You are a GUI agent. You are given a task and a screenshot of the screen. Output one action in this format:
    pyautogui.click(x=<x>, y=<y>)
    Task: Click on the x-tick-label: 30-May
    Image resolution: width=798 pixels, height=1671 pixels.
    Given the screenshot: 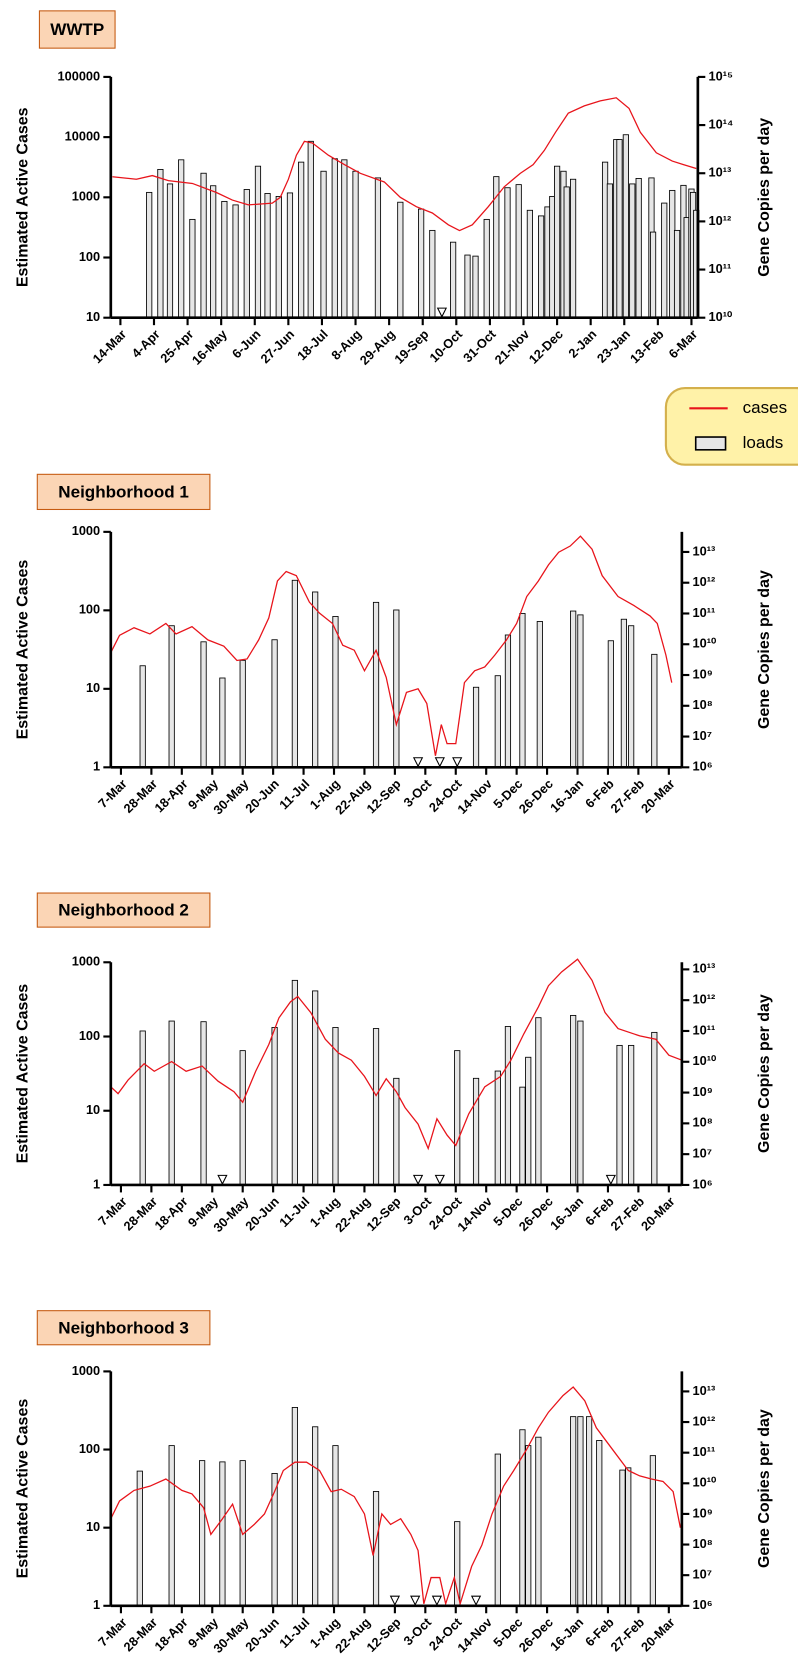 What is the action you would take?
    pyautogui.click(x=231, y=1214)
    